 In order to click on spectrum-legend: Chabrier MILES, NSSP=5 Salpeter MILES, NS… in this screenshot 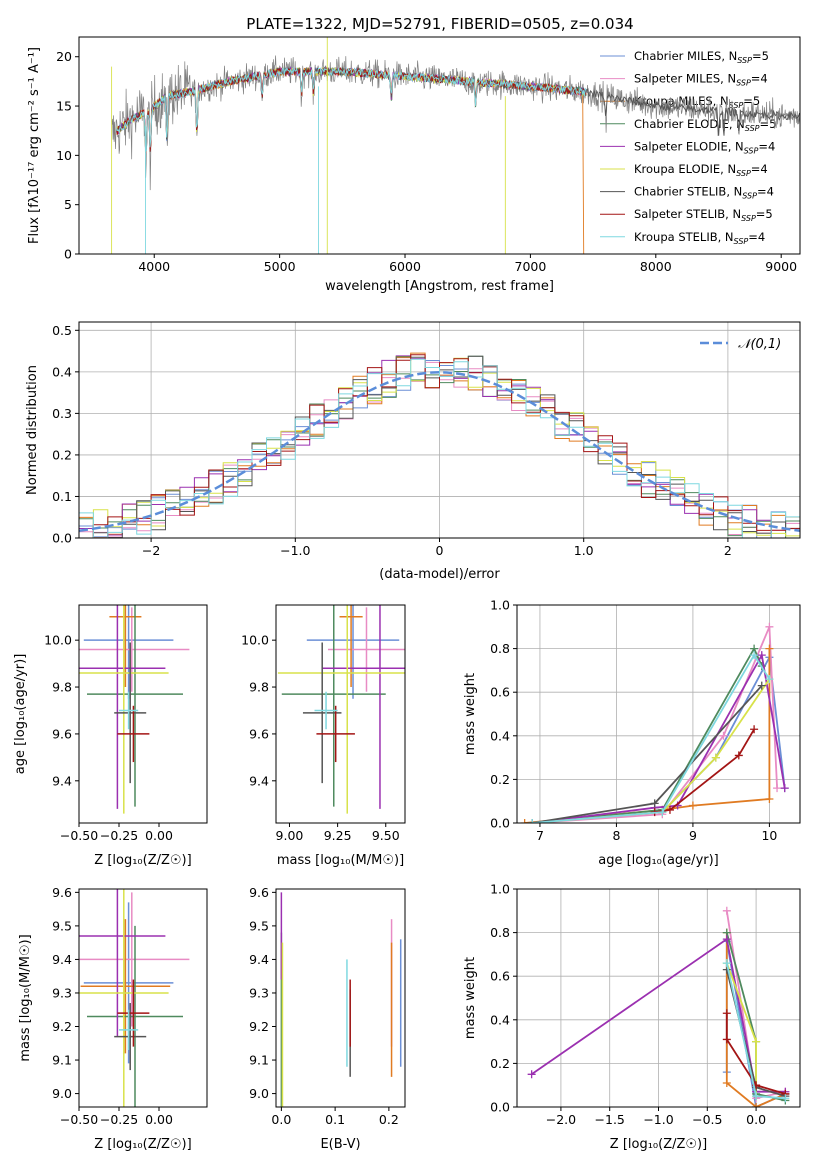, I will do `click(688, 147)`.